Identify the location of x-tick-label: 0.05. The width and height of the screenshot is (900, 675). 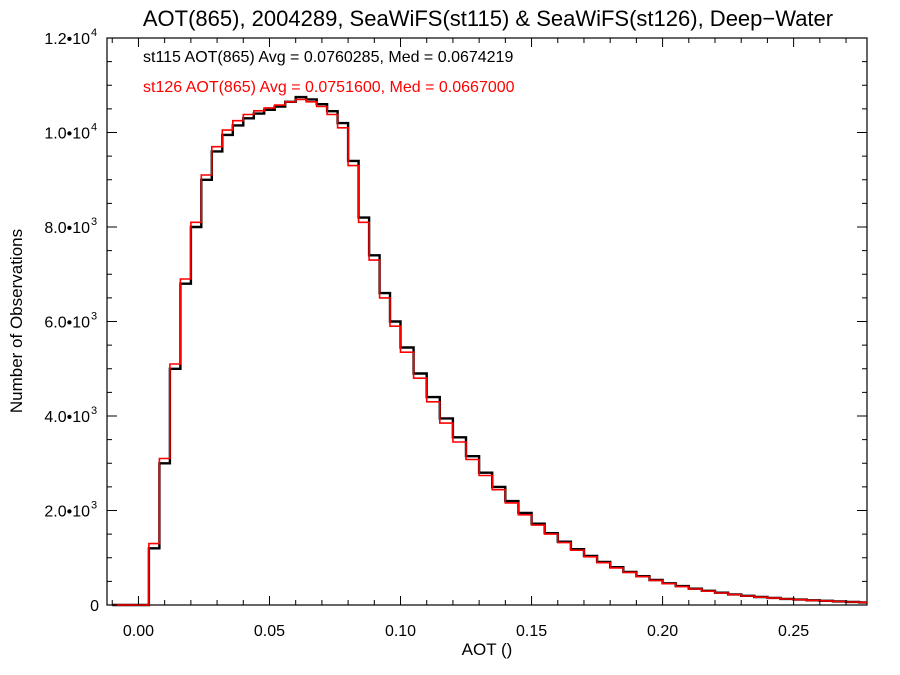
(269, 631).